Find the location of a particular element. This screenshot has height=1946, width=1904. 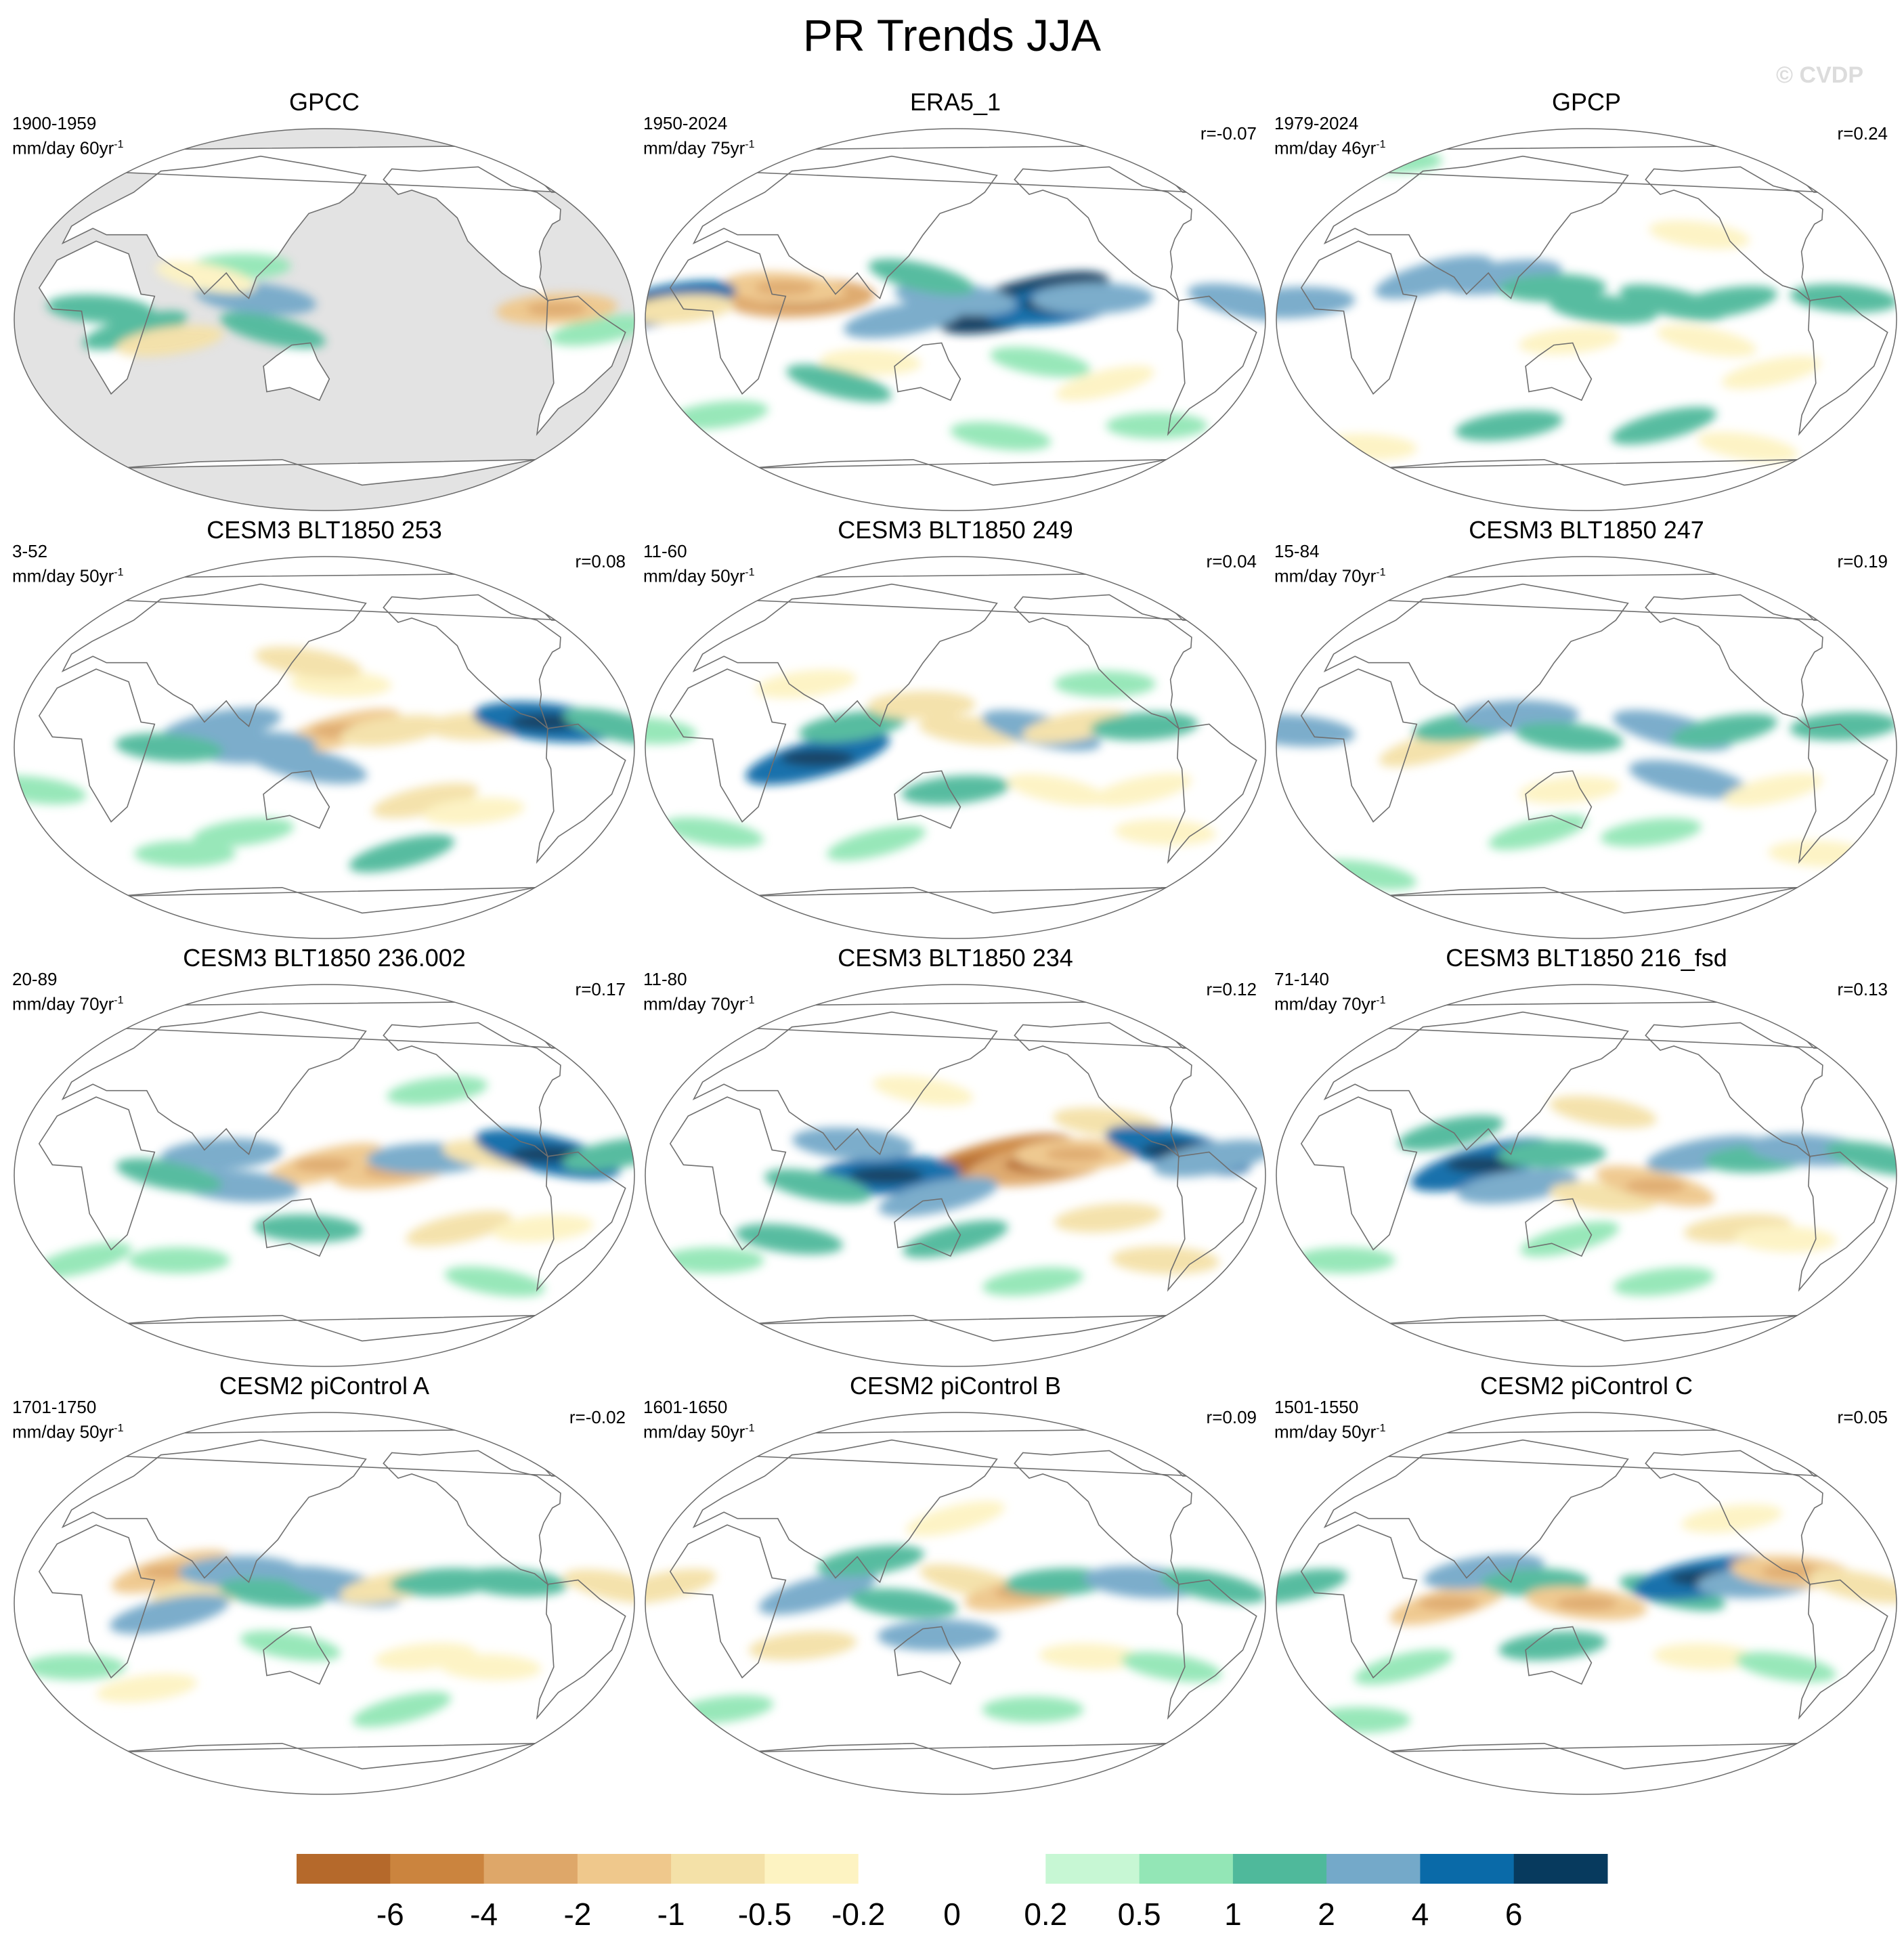

panel-units-text: mm/day 75yr is located at coordinates (694, 147).